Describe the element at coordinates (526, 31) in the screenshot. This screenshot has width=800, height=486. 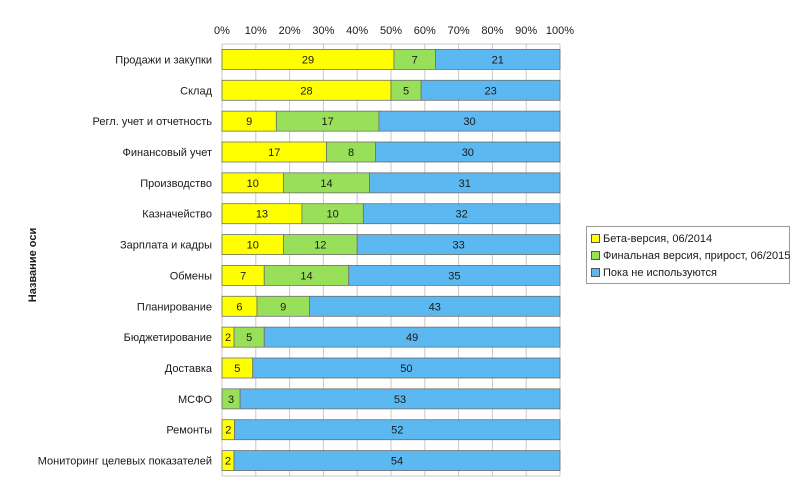
I see `x-tick-label: 90%` at that location.